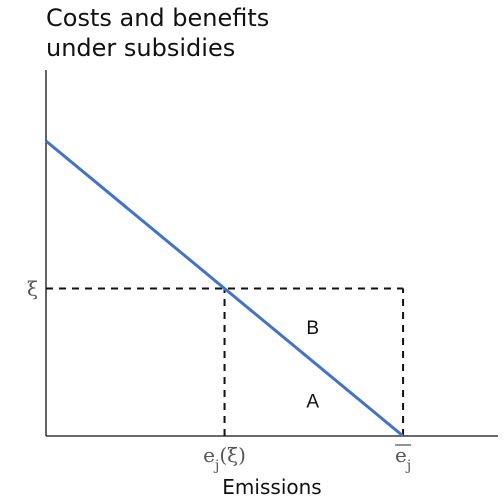 The width and height of the screenshot is (504, 504). Describe the element at coordinates (403, 458) in the screenshot. I see `x-tick-label-1: ej` at that location.